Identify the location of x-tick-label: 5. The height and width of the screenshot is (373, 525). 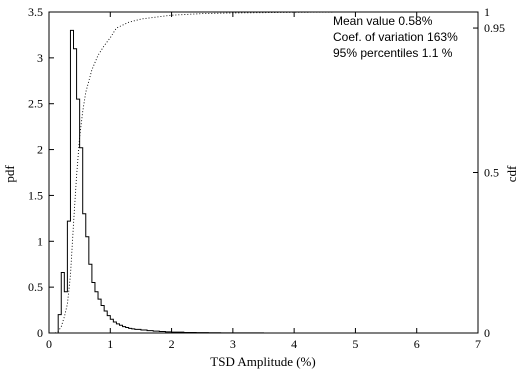
(355, 344).